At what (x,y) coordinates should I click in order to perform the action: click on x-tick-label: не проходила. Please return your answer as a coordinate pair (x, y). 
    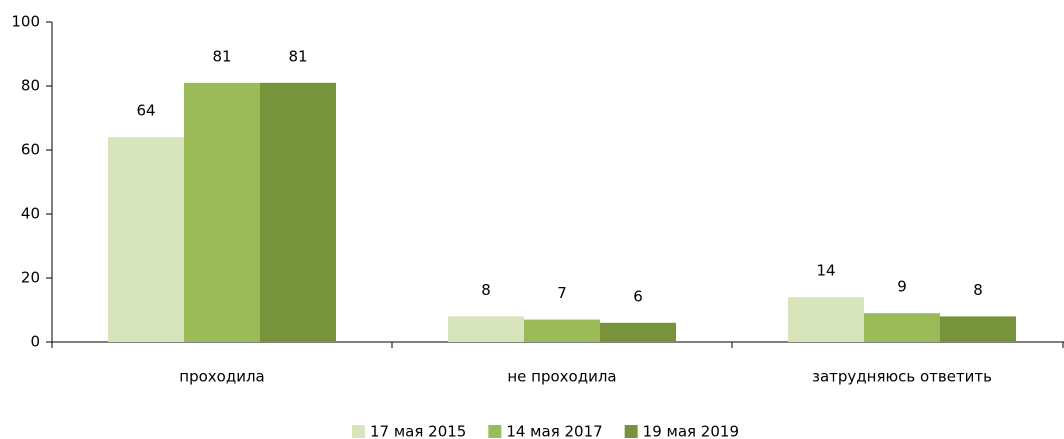
    Looking at the image, I should click on (561, 377).